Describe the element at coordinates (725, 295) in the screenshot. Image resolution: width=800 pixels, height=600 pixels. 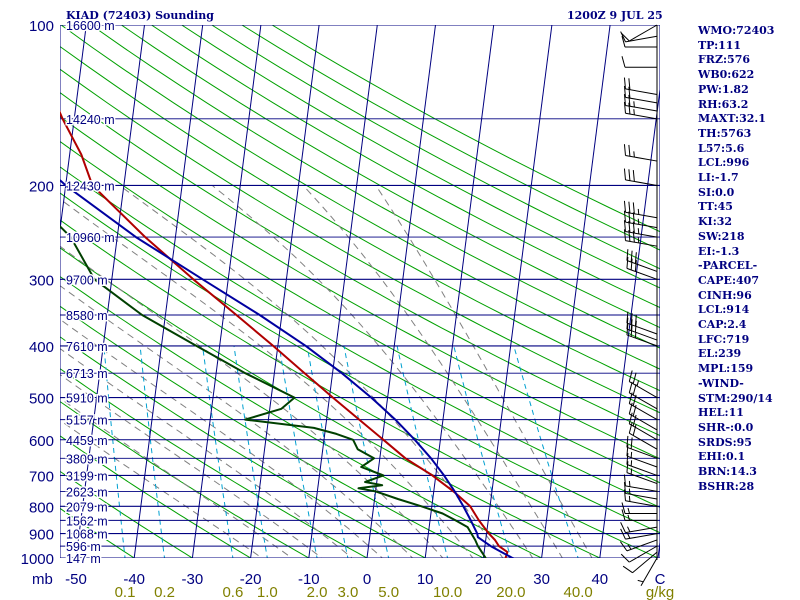
I see `index-item: CINH:96` at that location.